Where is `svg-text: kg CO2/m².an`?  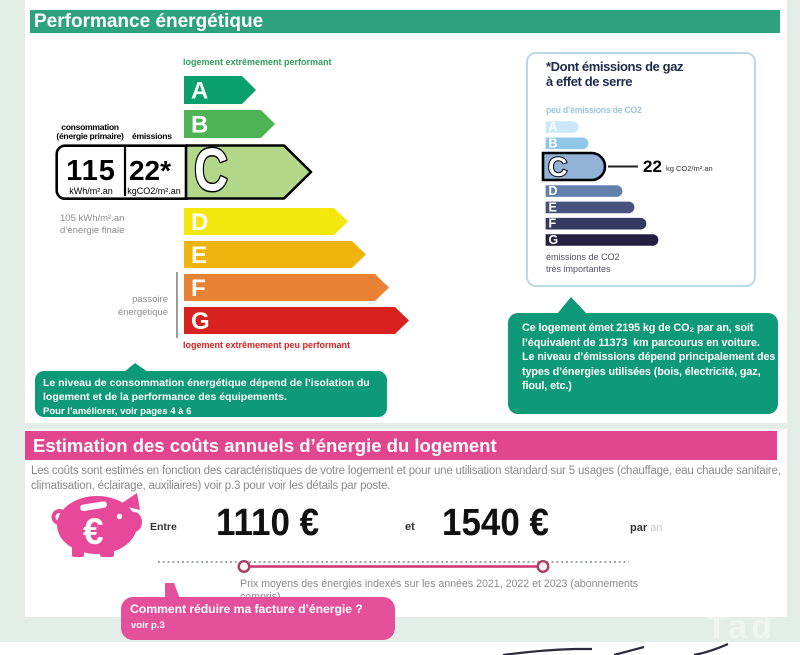 svg-text: kg CO2/m².an is located at coordinates (689, 168).